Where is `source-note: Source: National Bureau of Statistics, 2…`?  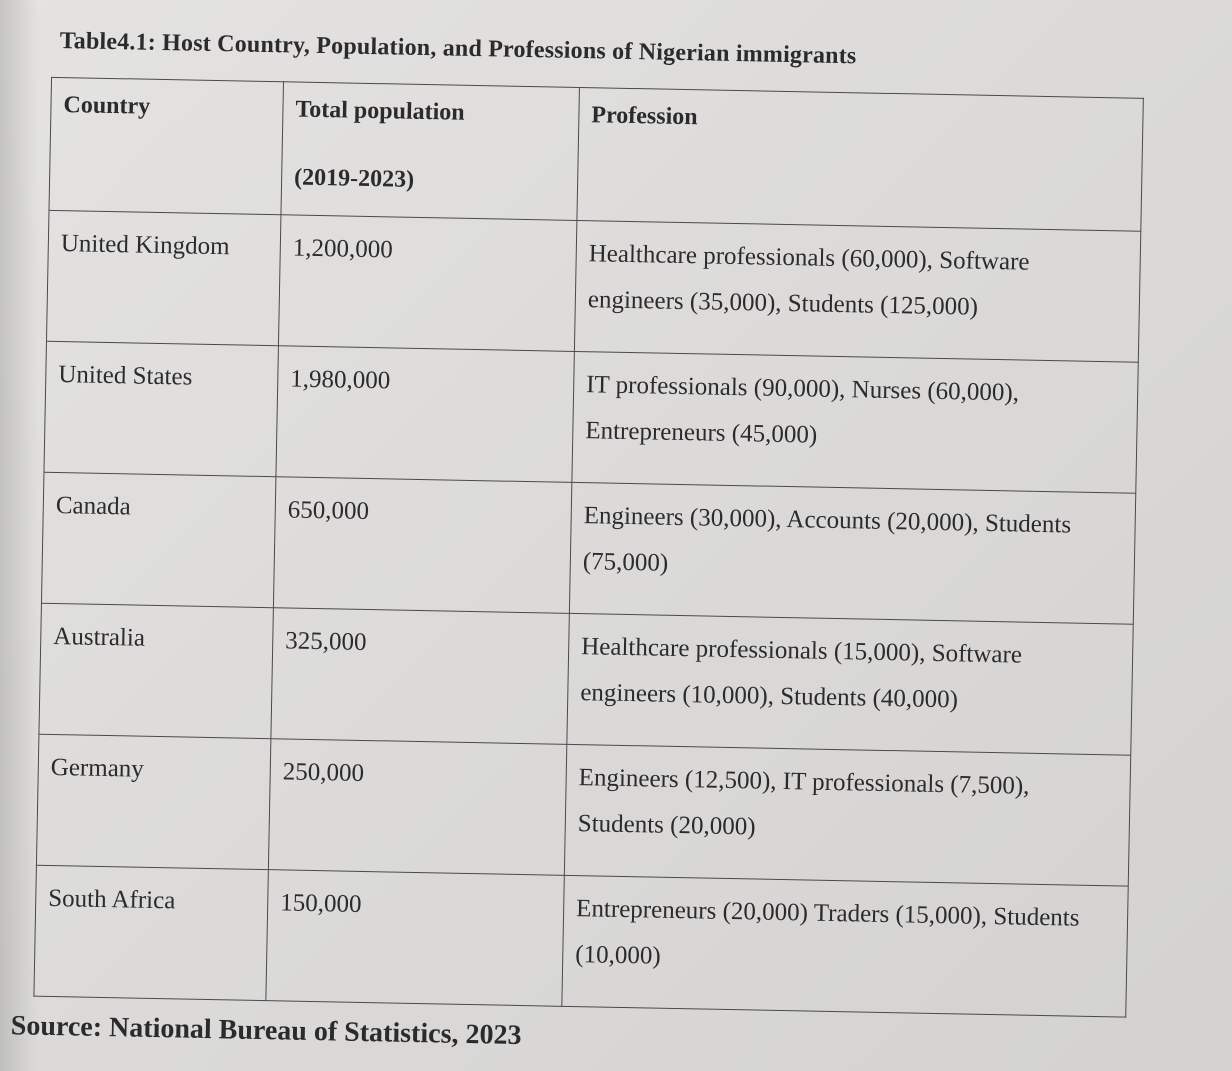
source-note: Source: National Bureau of Statistics, 2… is located at coordinates (266, 1031).